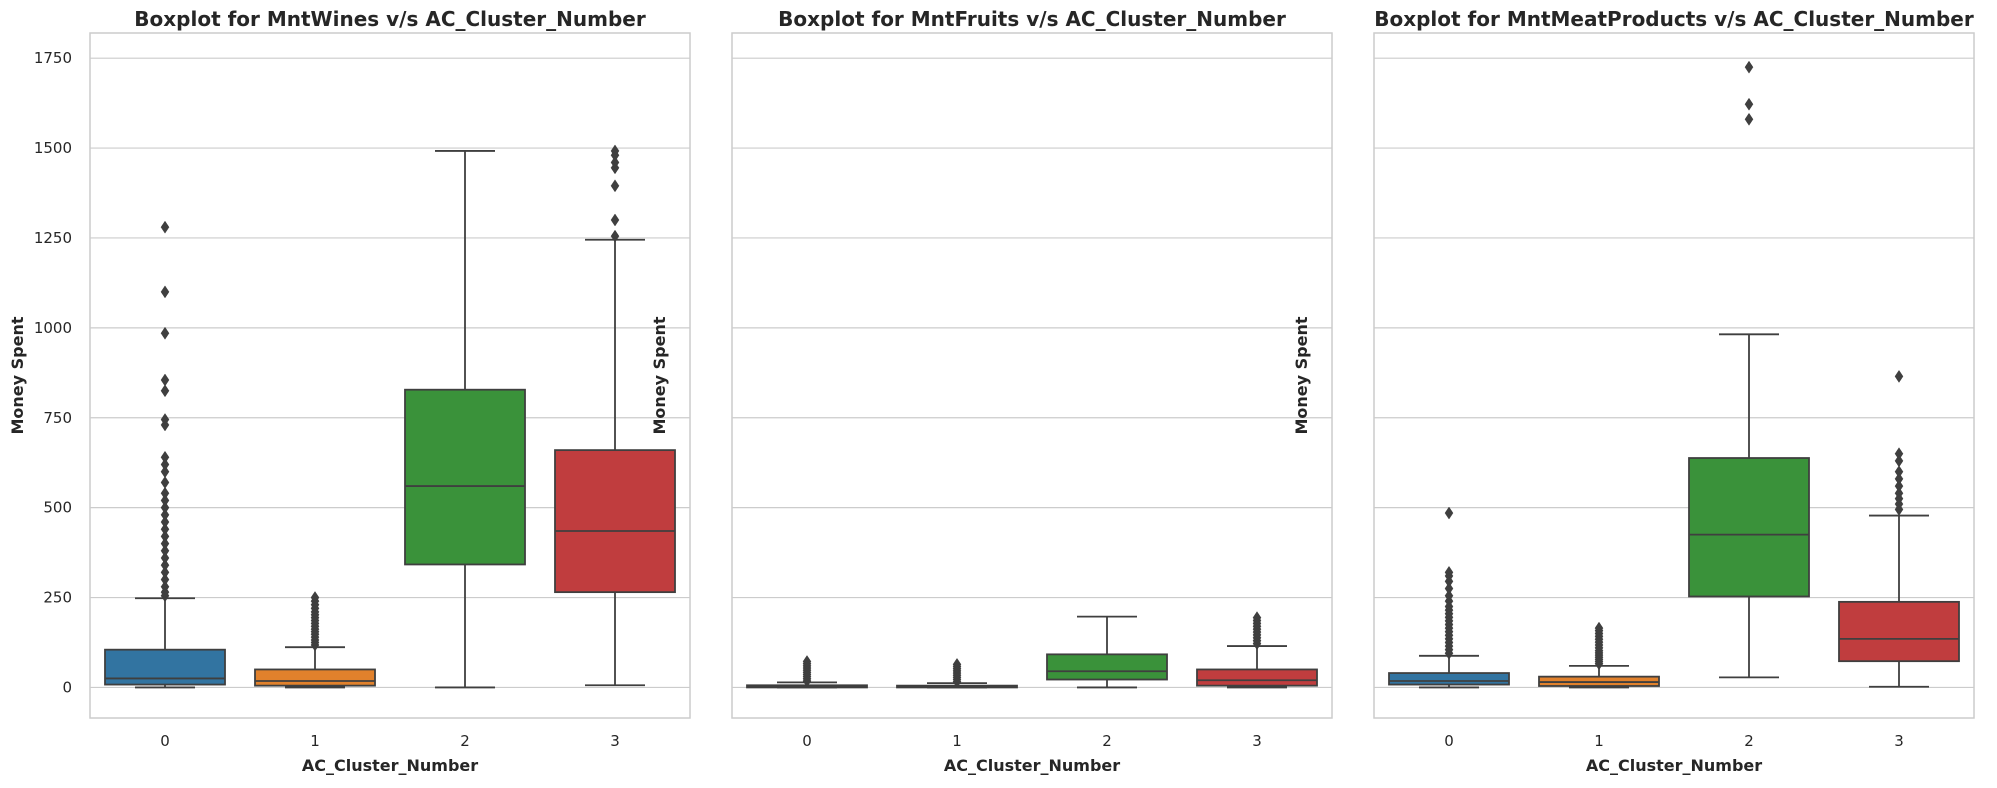 The image size is (1997, 788). Describe the element at coordinates (53, 328) in the screenshot. I see `y-tick-label-0-4: 1000` at that location.